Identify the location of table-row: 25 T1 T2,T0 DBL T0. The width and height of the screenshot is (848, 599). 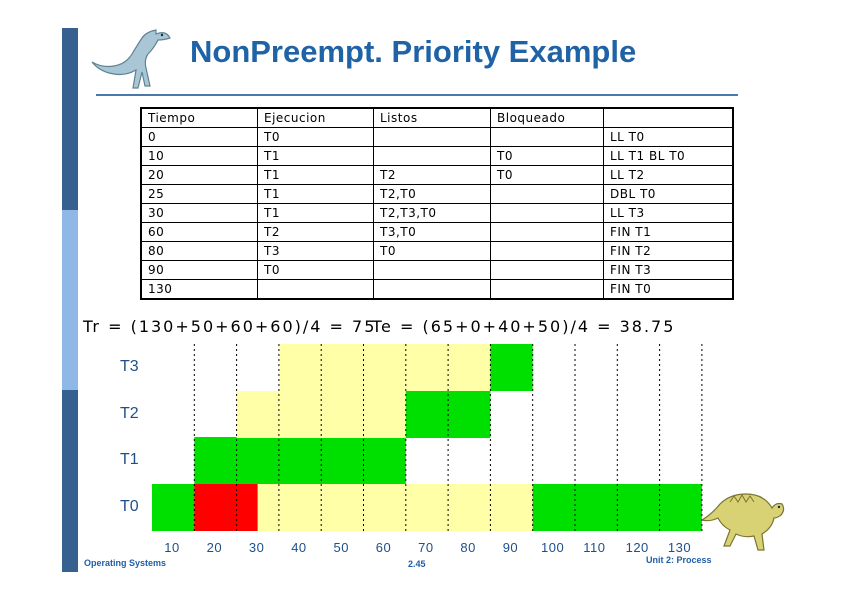
(437, 194).